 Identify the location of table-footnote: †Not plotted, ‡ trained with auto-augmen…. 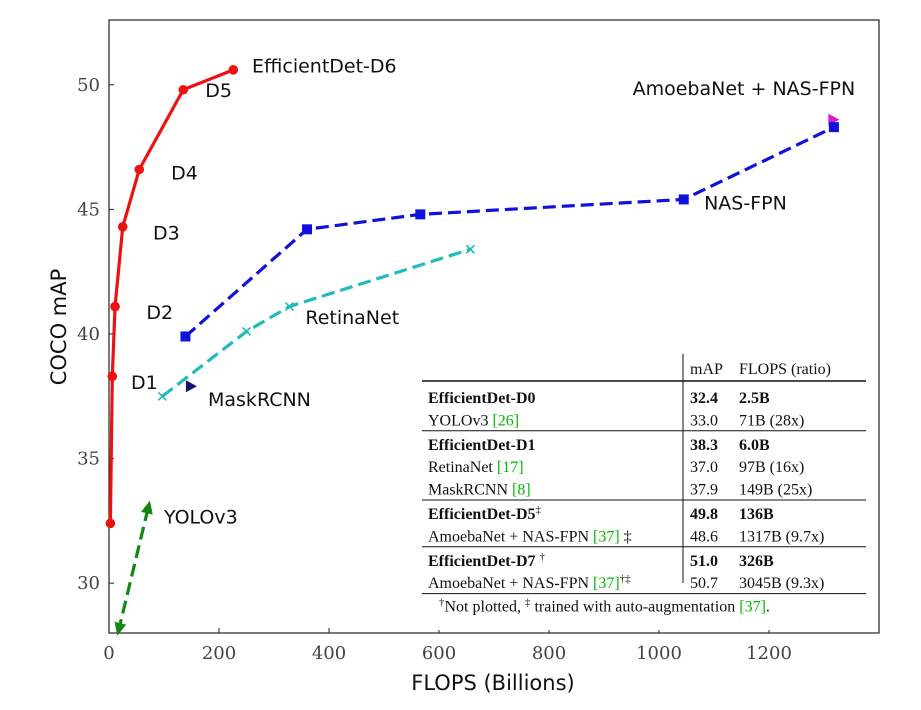
(604, 606).